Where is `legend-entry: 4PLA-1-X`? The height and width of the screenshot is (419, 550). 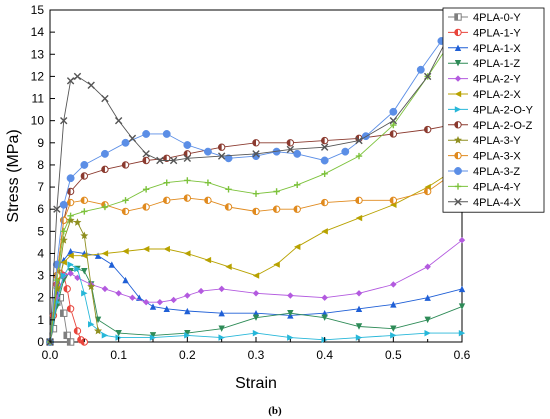
legend-entry: 4PLA-1-X is located at coordinates (484, 49).